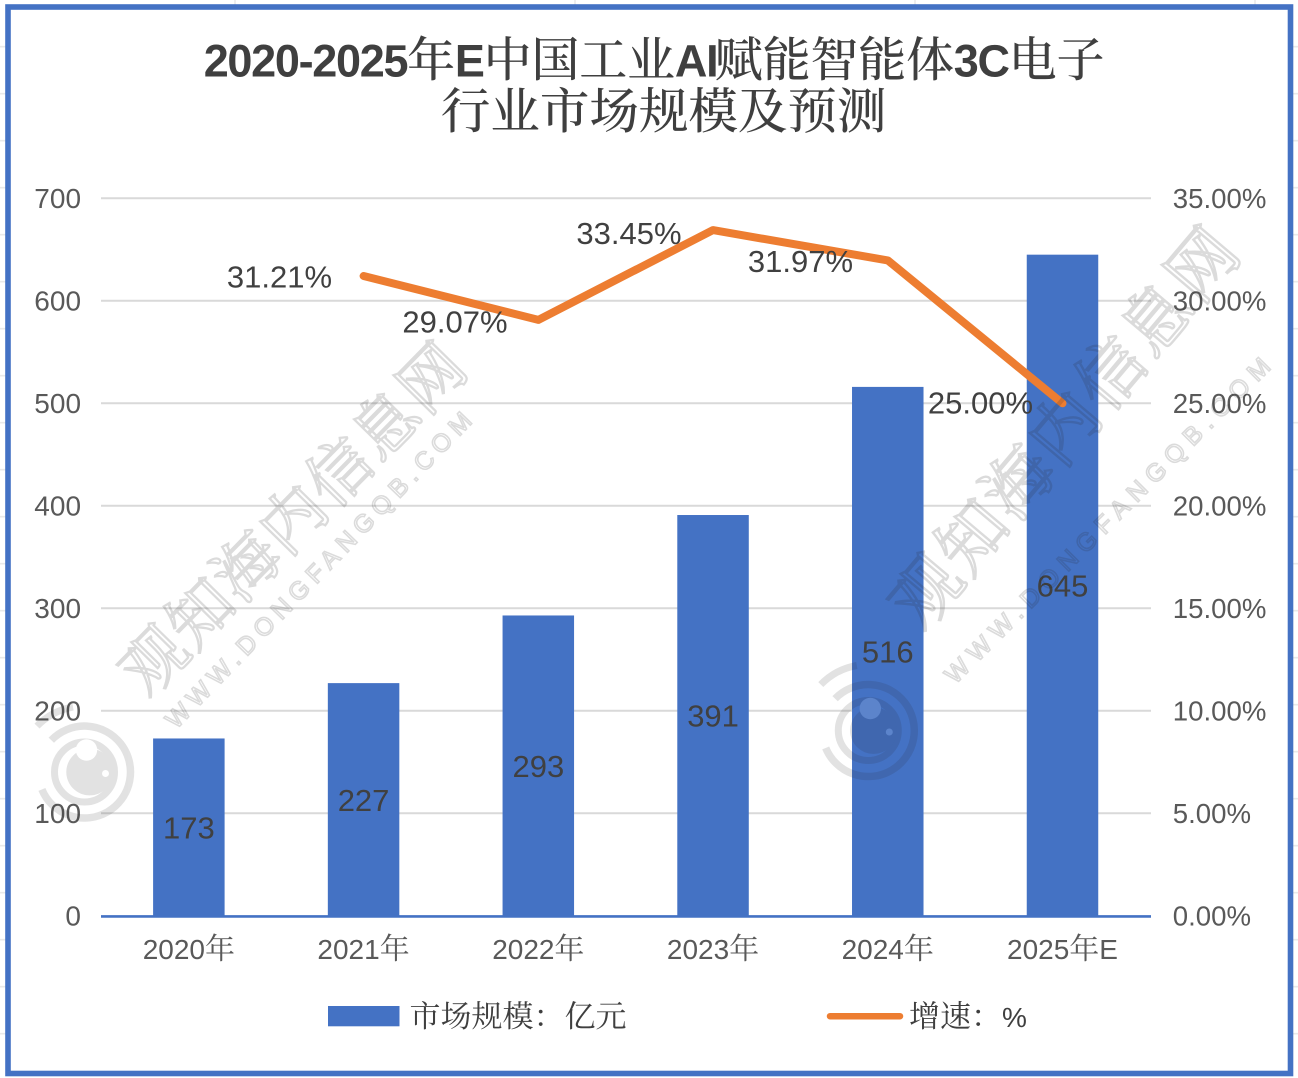 The image size is (1298, 1078). Describe the element at coordinates (523, 949) in the screenshot. I see `svg-text: 2022` at that location.